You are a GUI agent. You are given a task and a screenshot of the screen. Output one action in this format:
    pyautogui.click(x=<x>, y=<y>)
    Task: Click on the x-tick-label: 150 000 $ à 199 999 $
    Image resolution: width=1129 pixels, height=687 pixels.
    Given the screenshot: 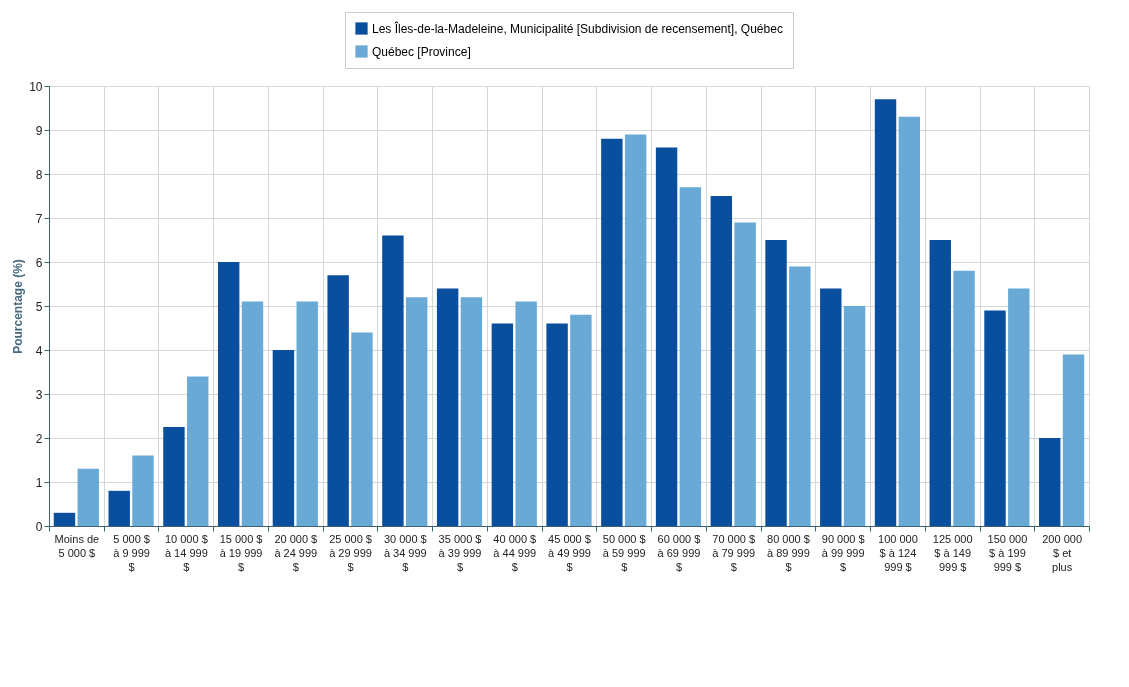 What is the action you would take?
    pyautogui.click(x=1007, y=552)
    